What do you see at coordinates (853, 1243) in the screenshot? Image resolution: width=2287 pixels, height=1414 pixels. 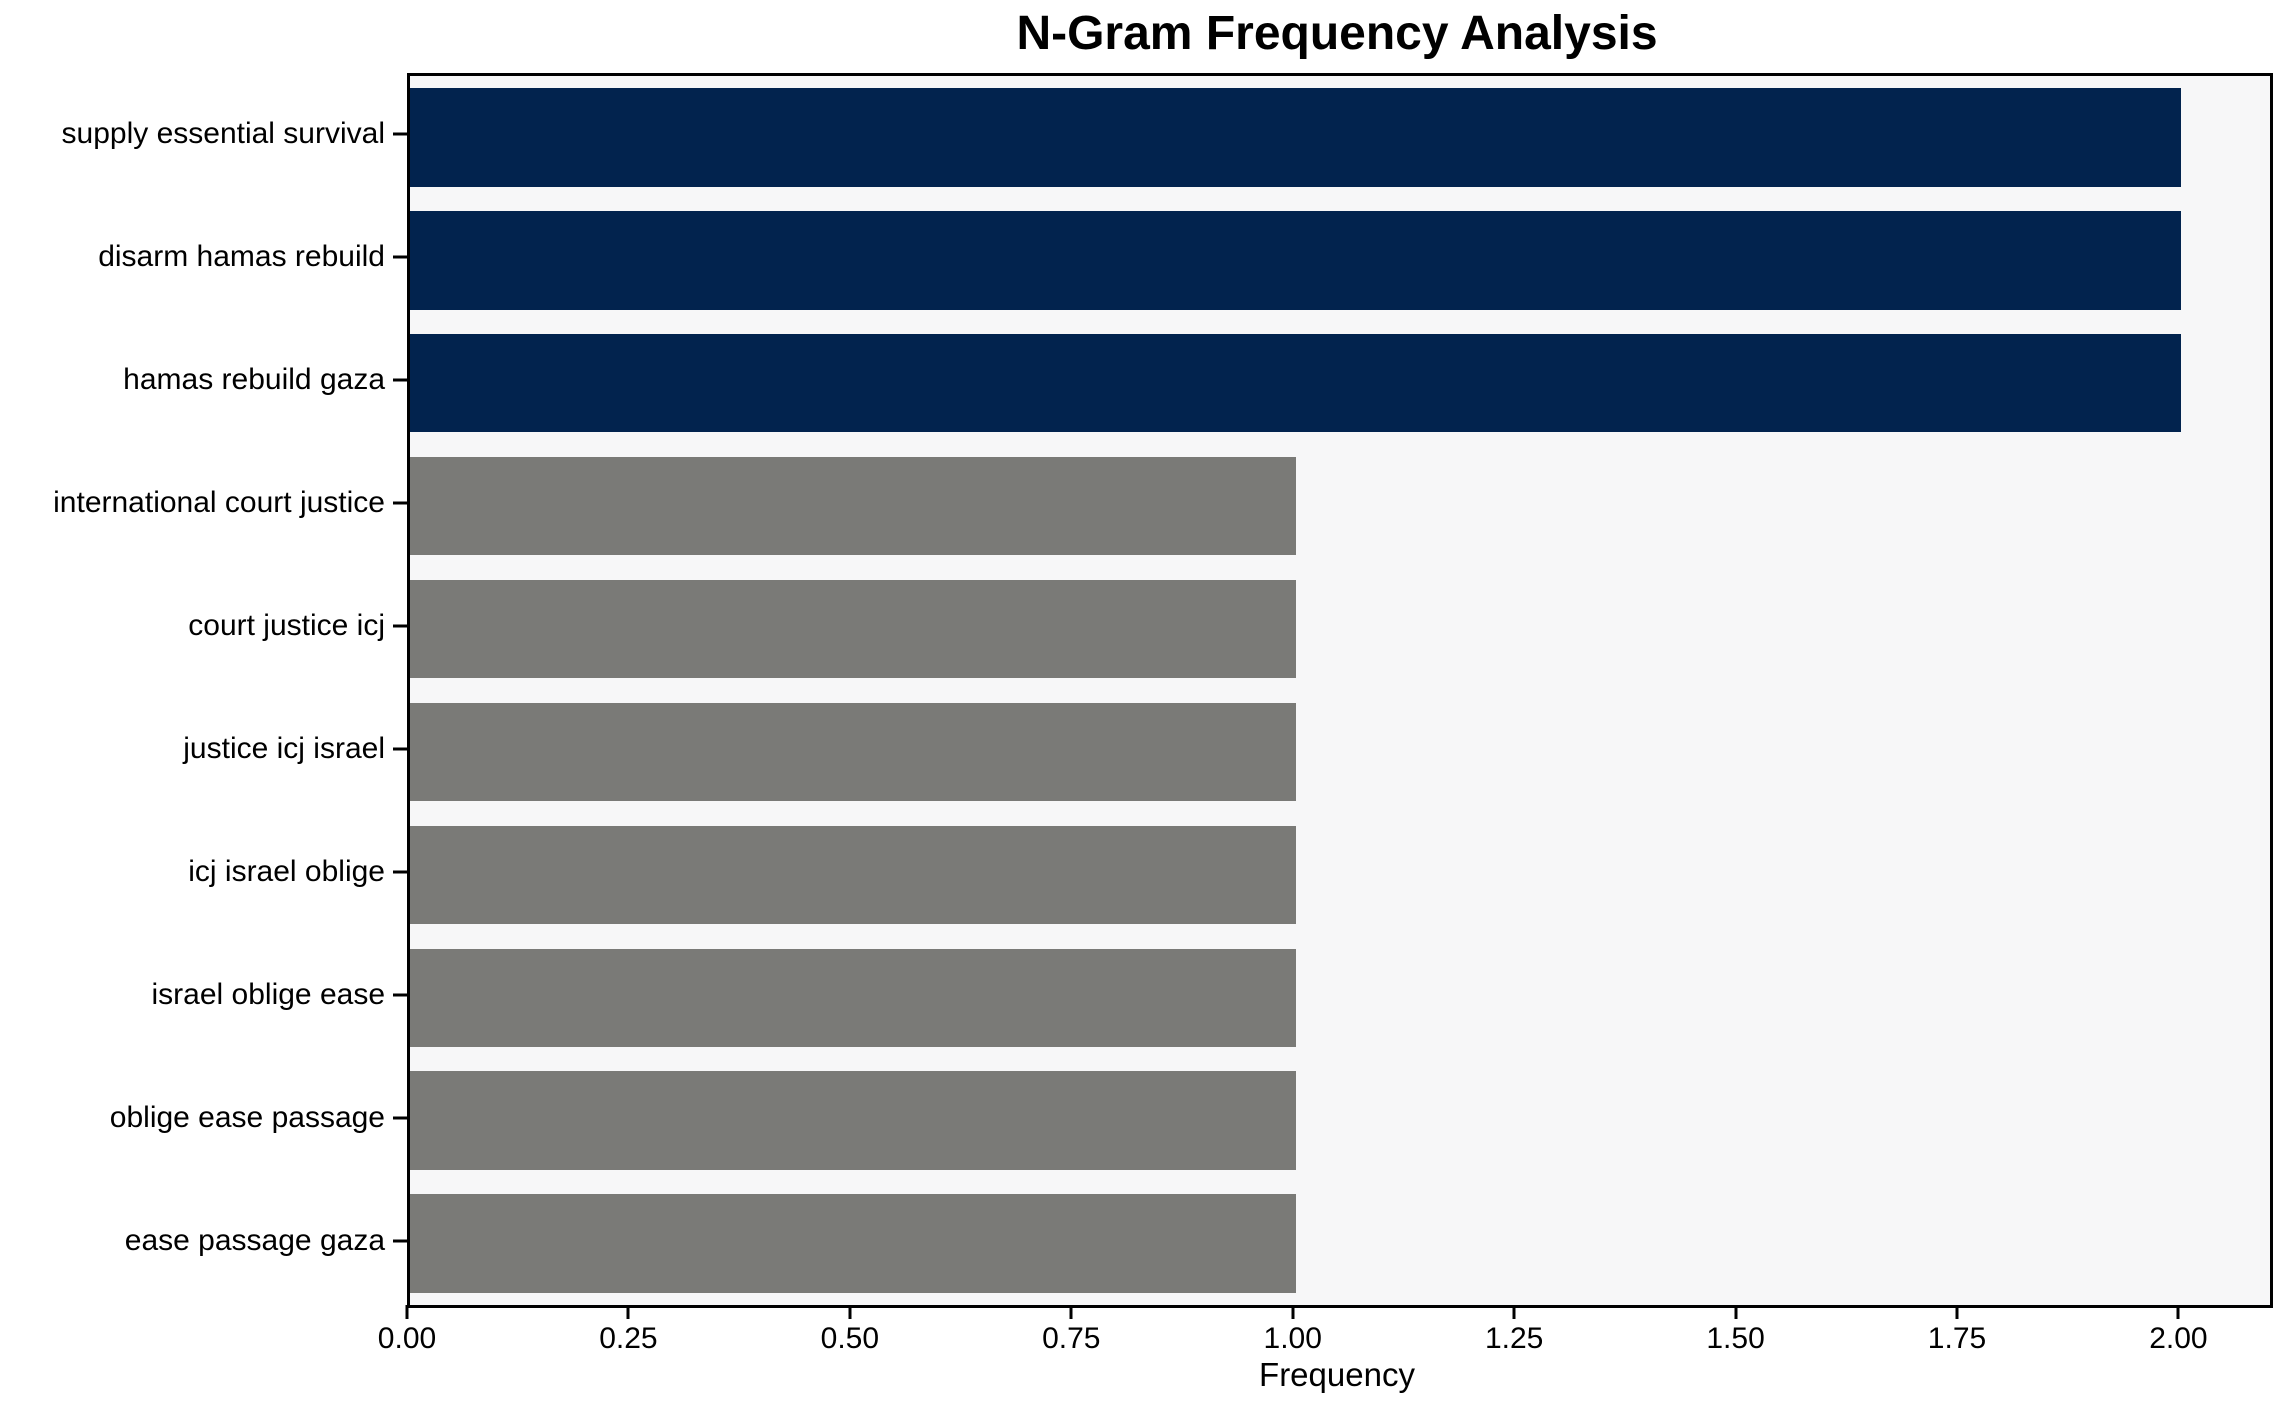 I see `bar-ease-passage-gaza` at bounding box center [853, 1243].